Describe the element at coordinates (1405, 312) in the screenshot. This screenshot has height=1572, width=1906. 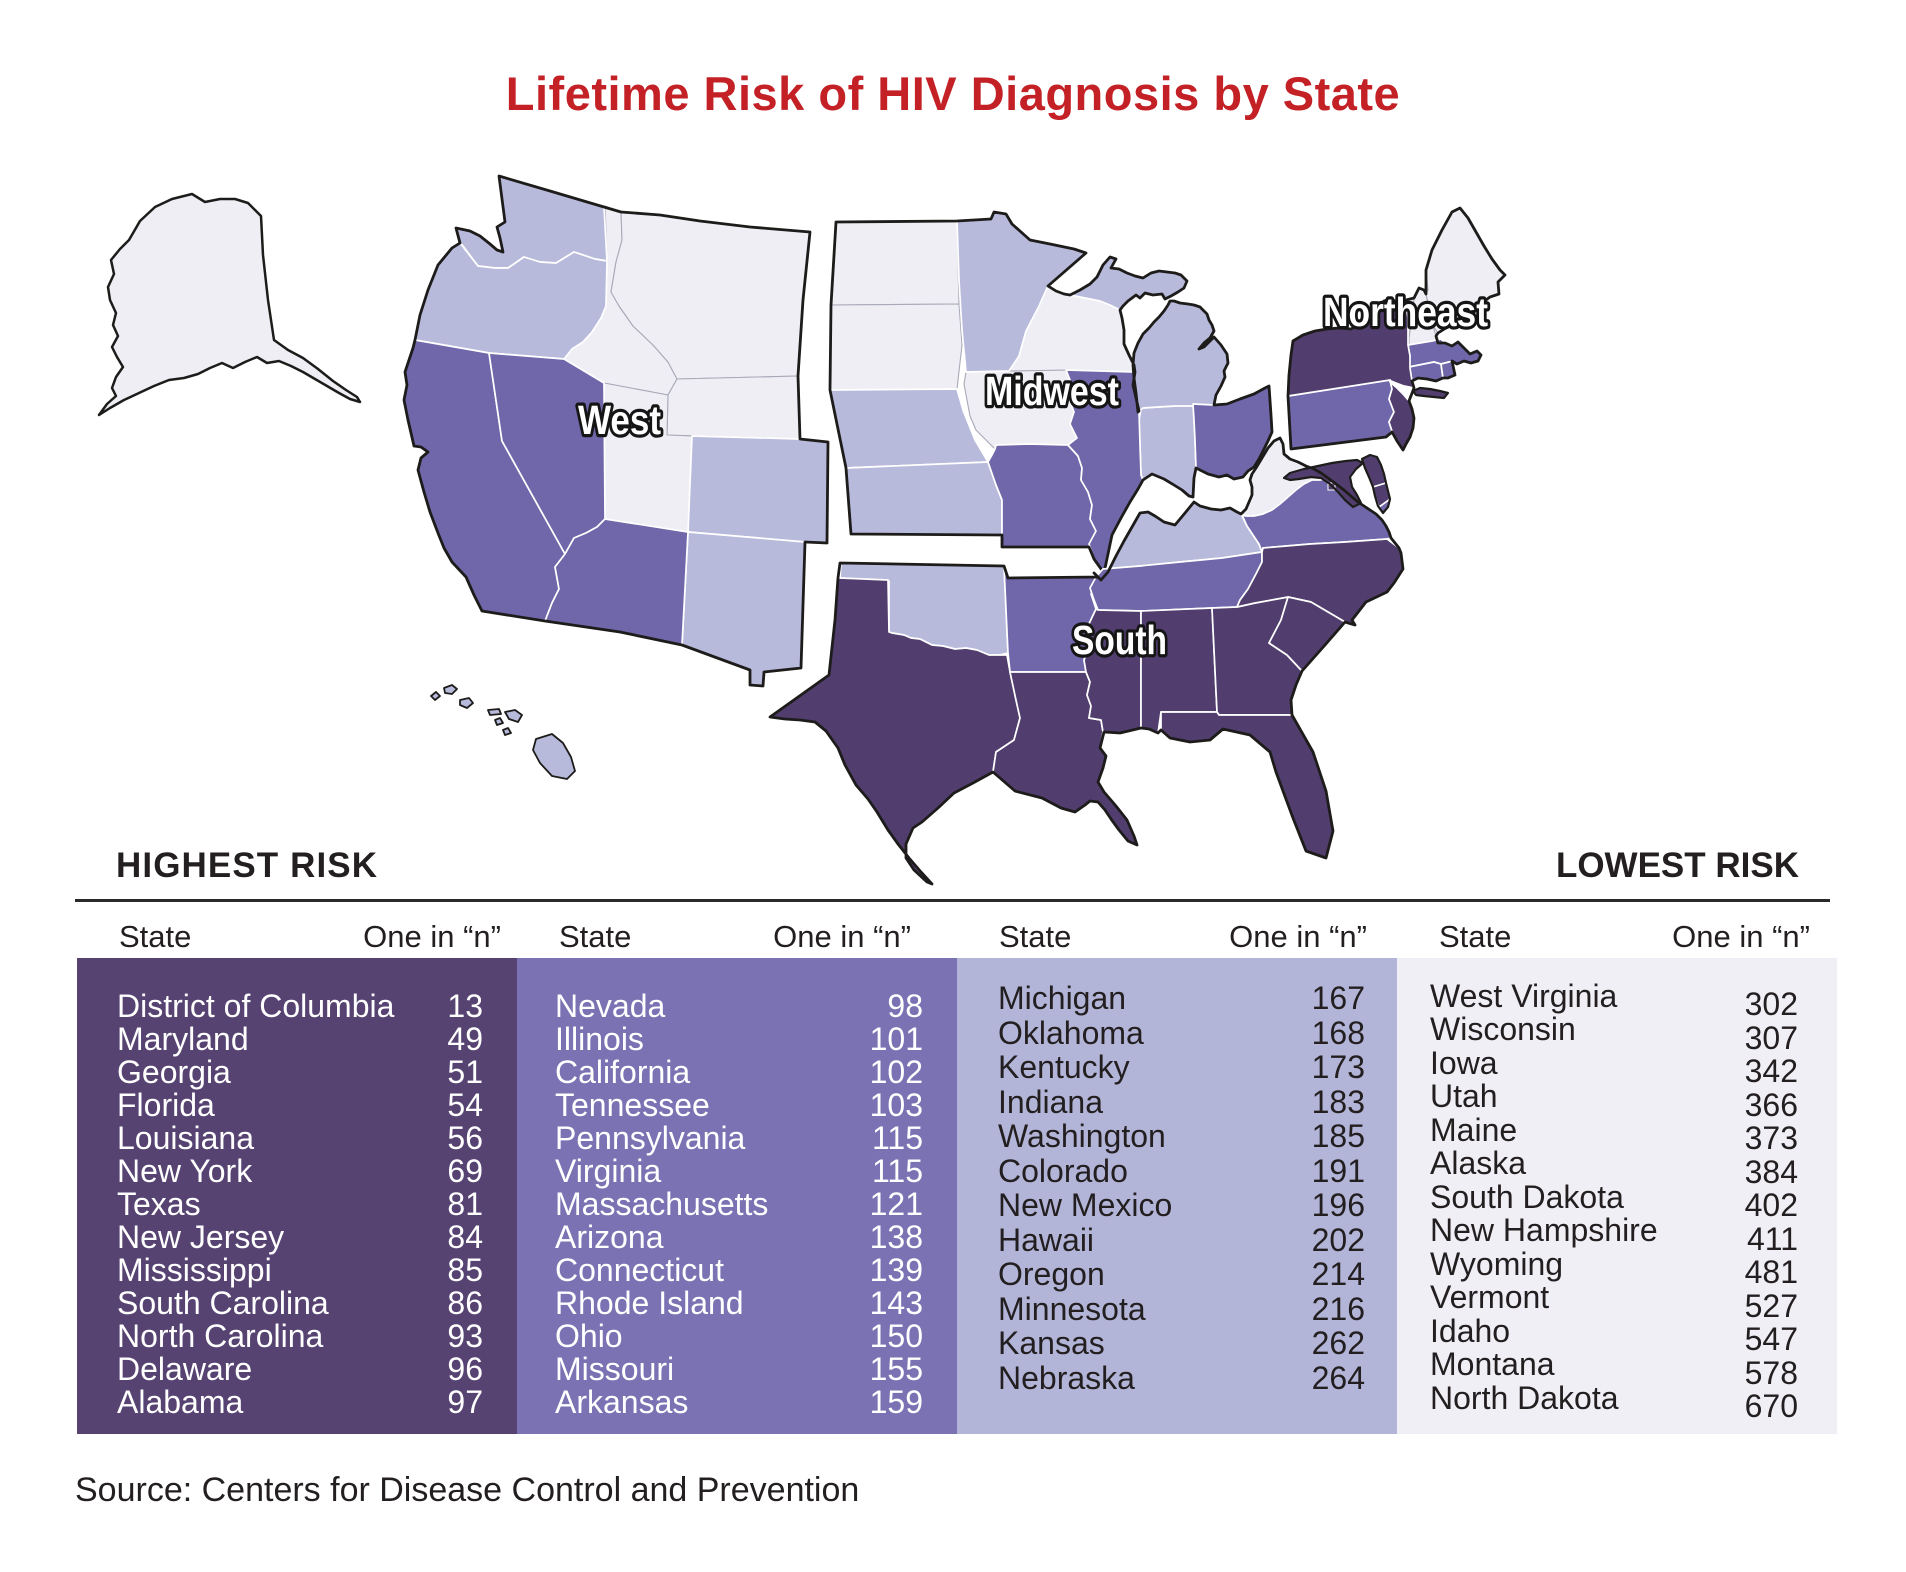
I see `svg-text: Northeast` at that location.